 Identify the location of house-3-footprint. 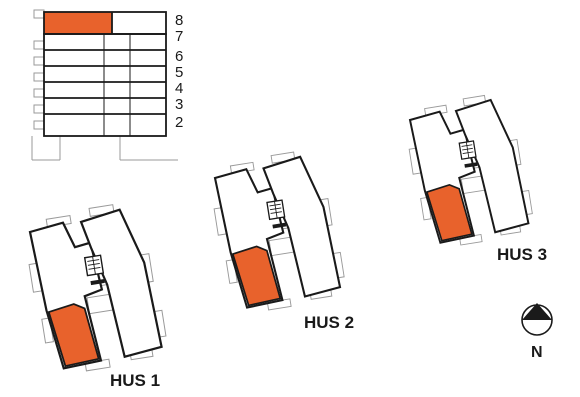
(469, 170).